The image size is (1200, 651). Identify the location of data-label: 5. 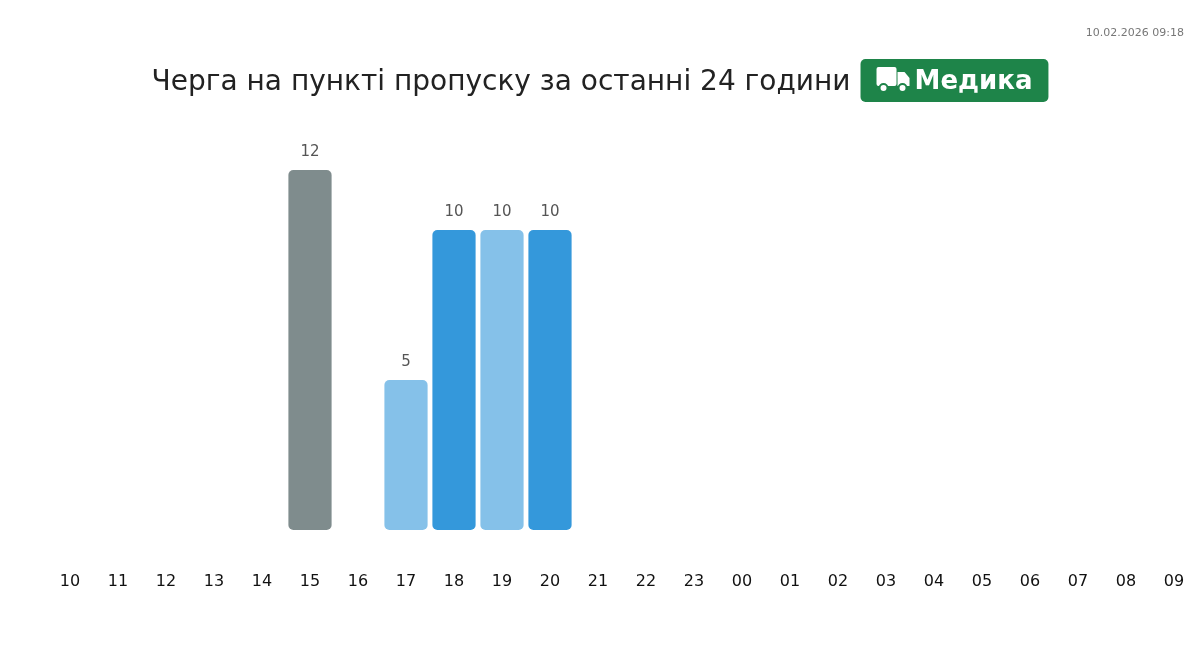
(406, 361).